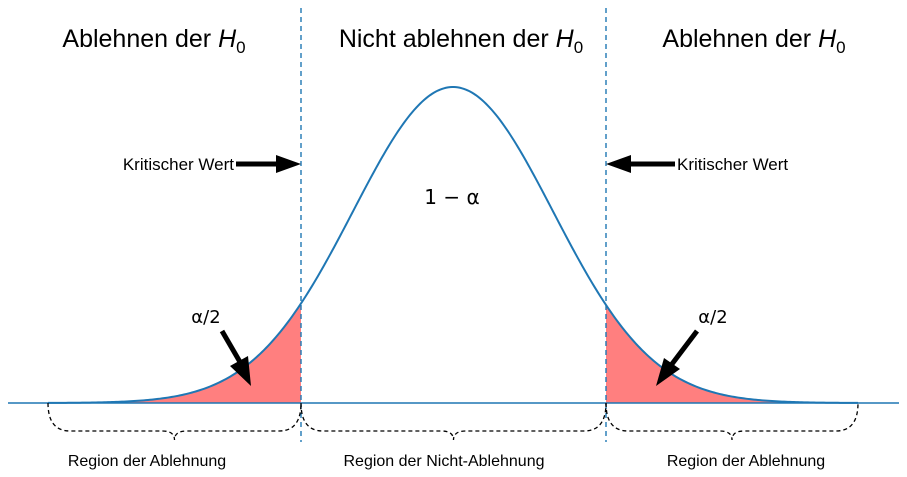 The height and width of the screenshot is (477, 907). Describe the element at coordinates (147, 461) in the screenshot. I see `region-label-left: Region der Ablehnung` at that location.